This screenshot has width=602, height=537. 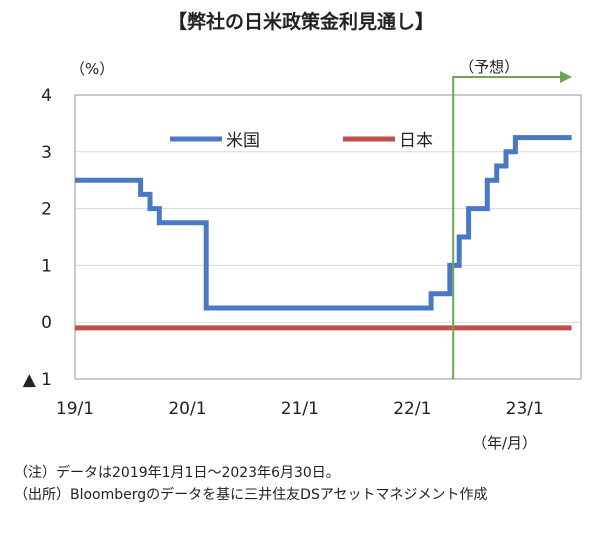 What do you see at coordinates (251, 494) in the screenshot?
I see `source-text: （出所）Bloombergのデータを基に三井住友DSアセットマネジメント作成` at bounding box center [251, 494].